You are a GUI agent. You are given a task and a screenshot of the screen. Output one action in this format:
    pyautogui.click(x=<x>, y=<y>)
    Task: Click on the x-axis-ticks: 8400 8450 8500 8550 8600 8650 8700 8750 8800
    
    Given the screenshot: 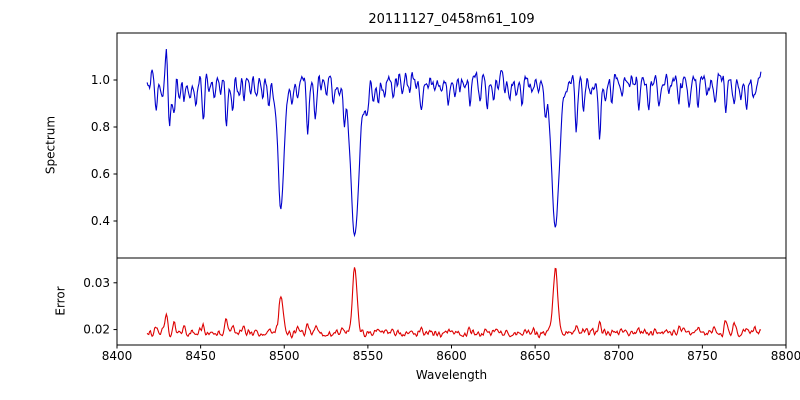 What is the action you would take?
    pyautogui.click(x=451, y=354)
    